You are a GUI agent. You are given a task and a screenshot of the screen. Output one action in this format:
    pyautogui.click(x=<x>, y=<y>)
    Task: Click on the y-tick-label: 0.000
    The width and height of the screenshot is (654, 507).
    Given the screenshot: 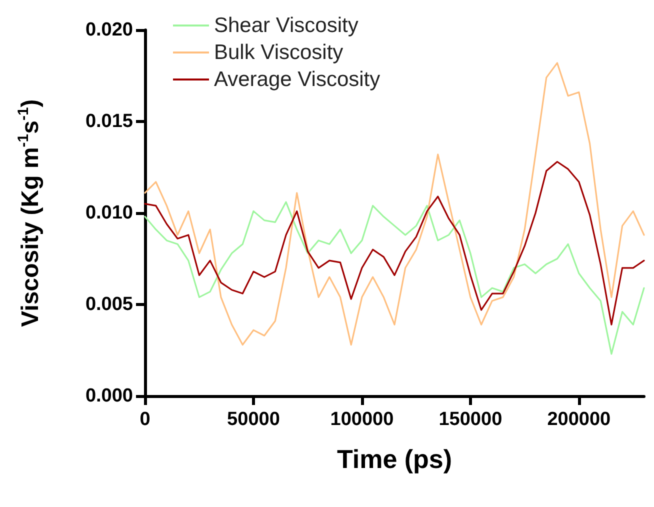 What is the action you would take?
    pyautogui.click(x=109, y=396)
    